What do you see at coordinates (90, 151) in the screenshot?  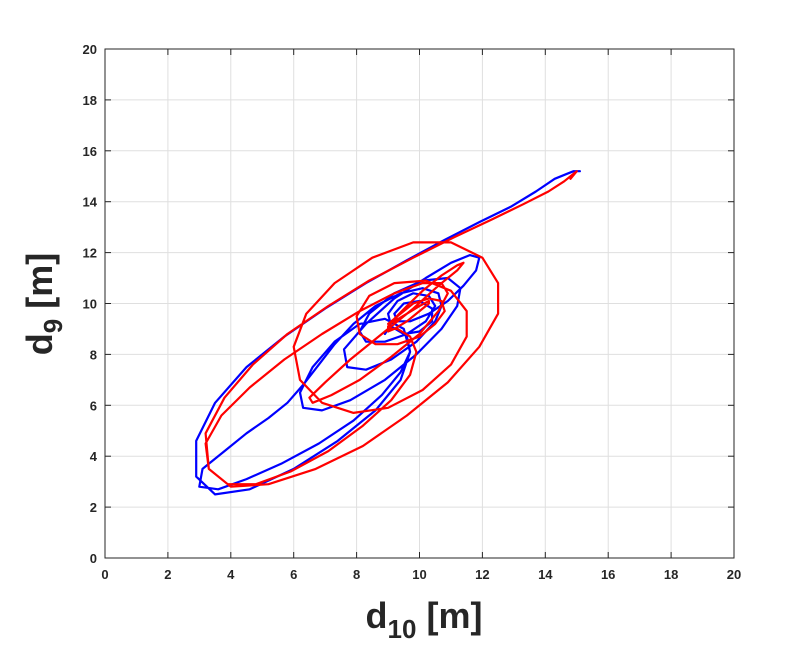 I see `y-tick-label: 16` at bounding box center [90, 151].